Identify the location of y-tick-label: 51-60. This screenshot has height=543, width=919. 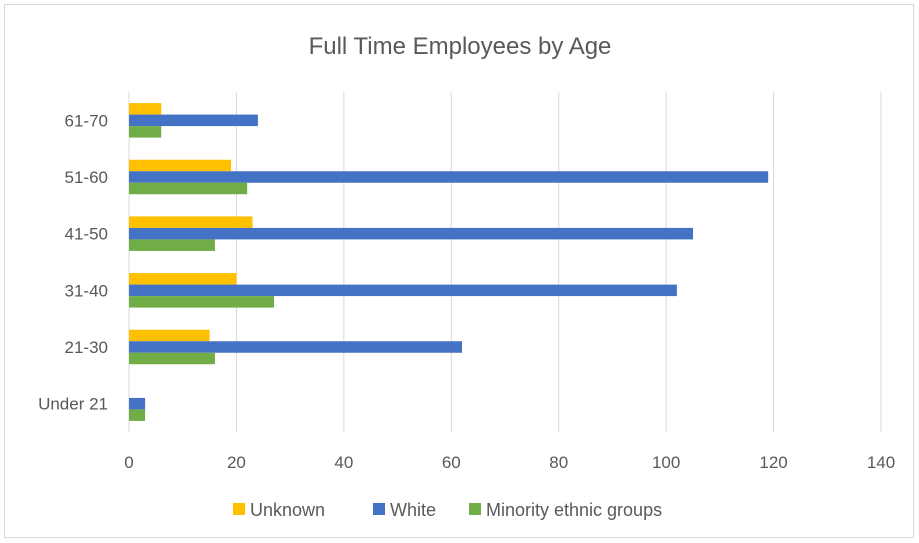
(86, 177).